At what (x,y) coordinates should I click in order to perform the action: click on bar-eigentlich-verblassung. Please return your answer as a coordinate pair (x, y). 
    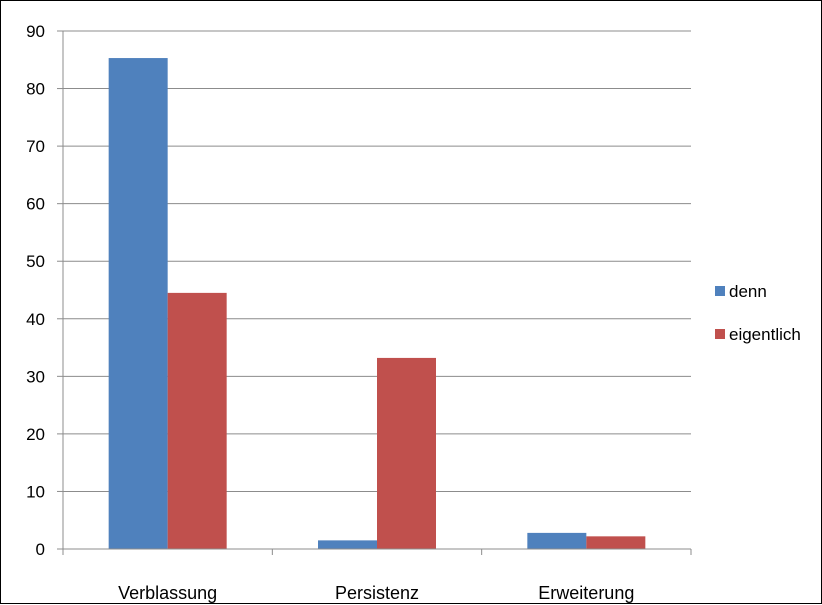
    Looking at the image, I should click on (197, 420).